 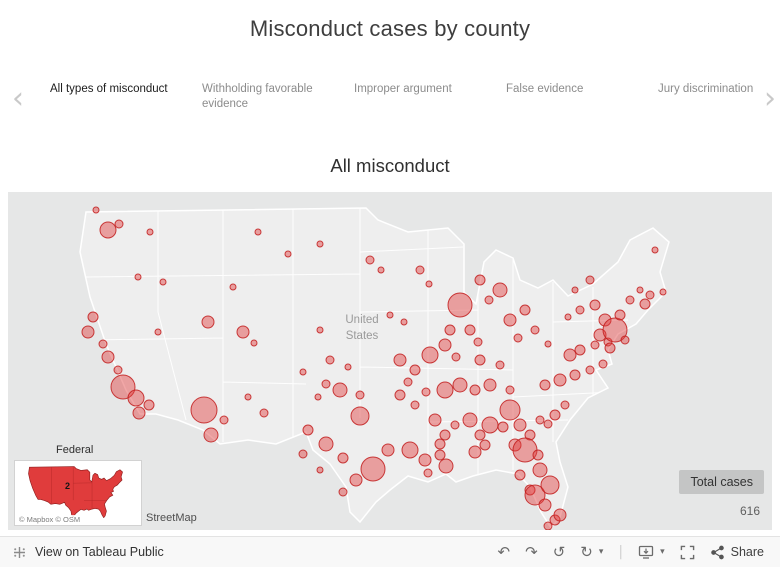 I want to click on tab-false-evidence: False evidence, so click(x=582, y=97).